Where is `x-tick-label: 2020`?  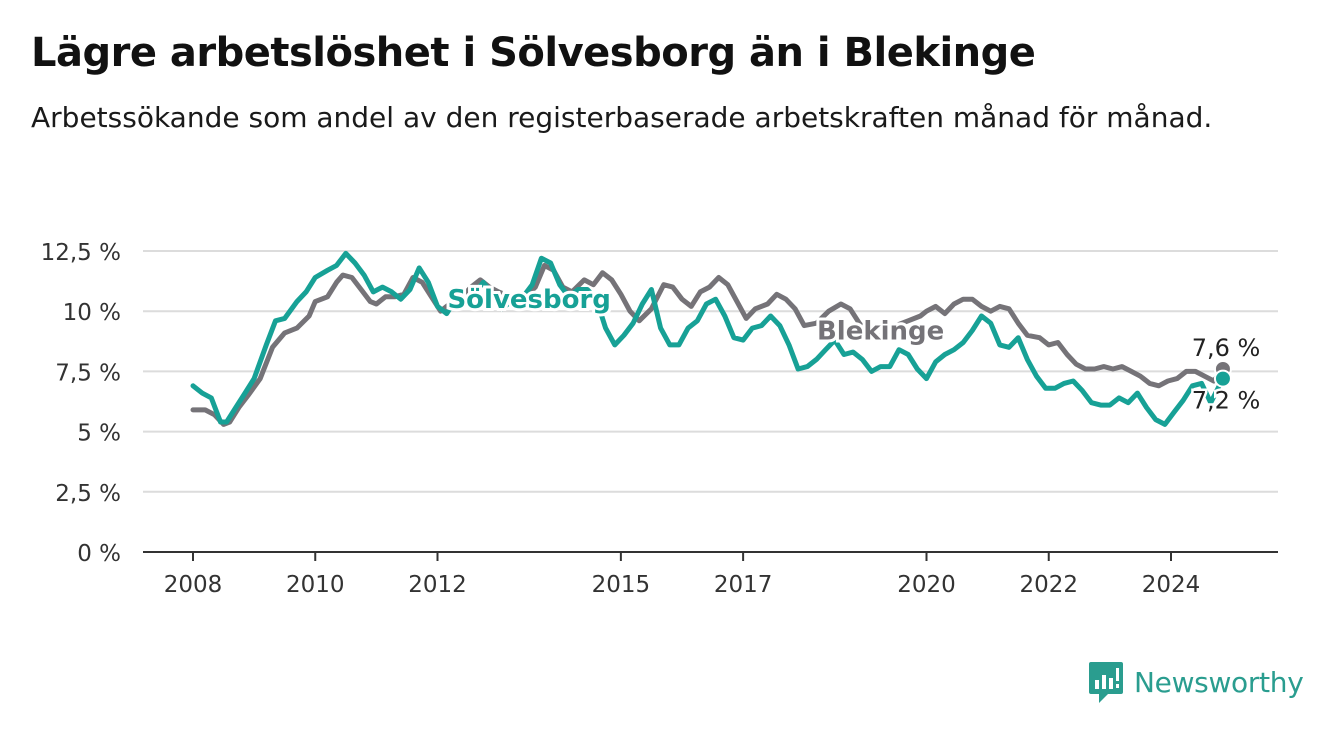 x-tick-label: 2020 is located at coordinates (926, 585).